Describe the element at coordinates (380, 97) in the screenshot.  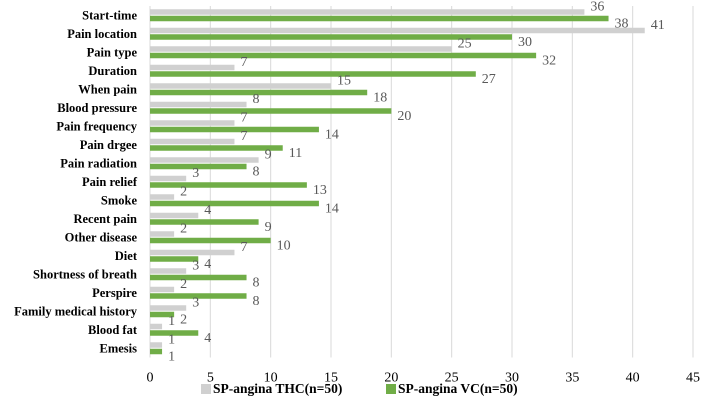
I see `value-label-vc: 18` at that location.